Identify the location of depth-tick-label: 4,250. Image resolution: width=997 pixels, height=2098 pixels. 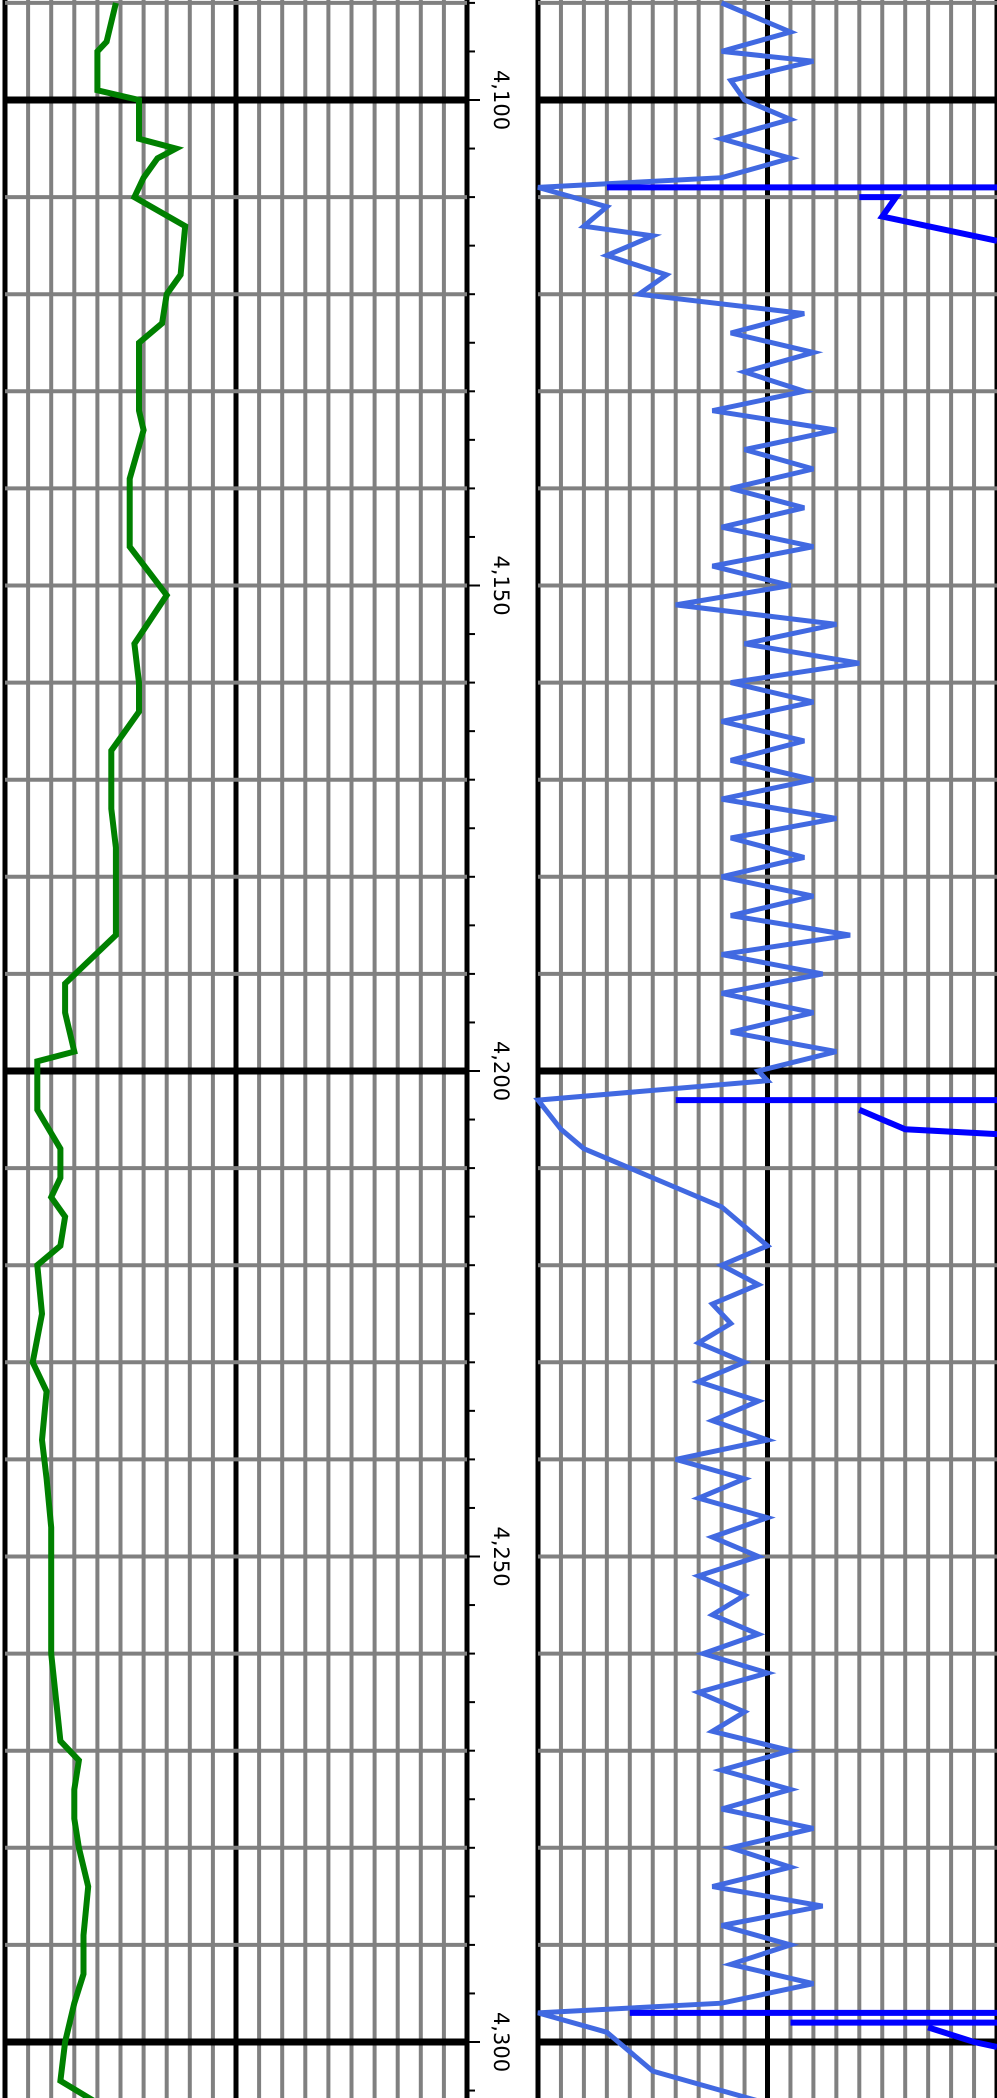
(501, 1556).